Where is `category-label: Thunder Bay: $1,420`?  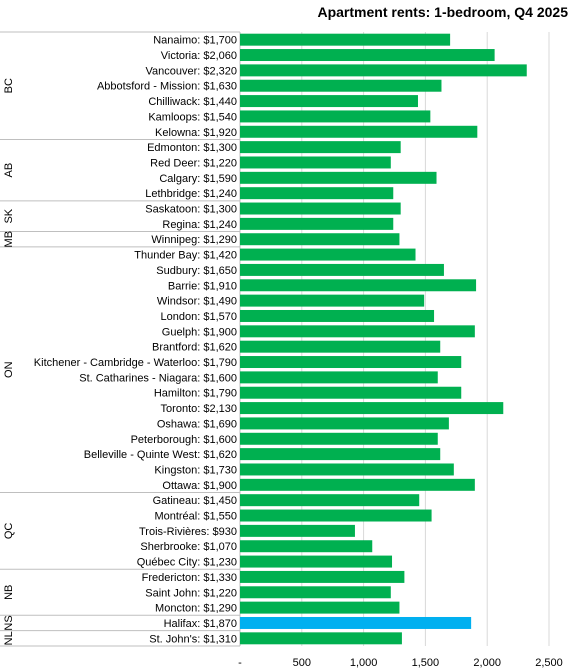
category-label: Thunder Bay: $1,420 is located at coordinates (185, 256).